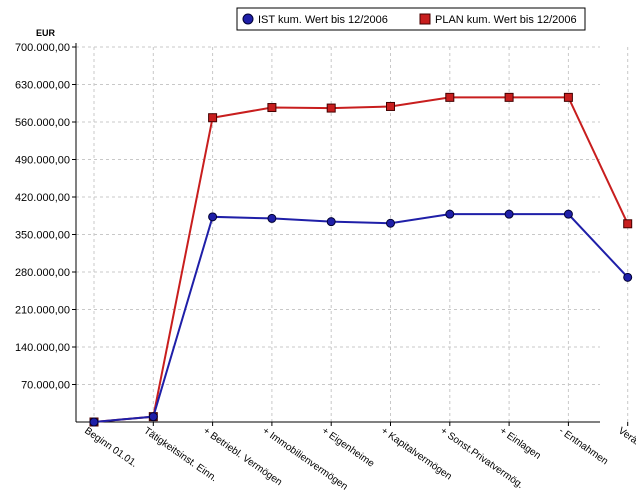 The width and height of the screenshot is (636, 499). What do you see at coordinates (626, 458) in the screenshot?
I see `x-tick-label: Veränderung bis 31.12` at bounding box center [626, 458].